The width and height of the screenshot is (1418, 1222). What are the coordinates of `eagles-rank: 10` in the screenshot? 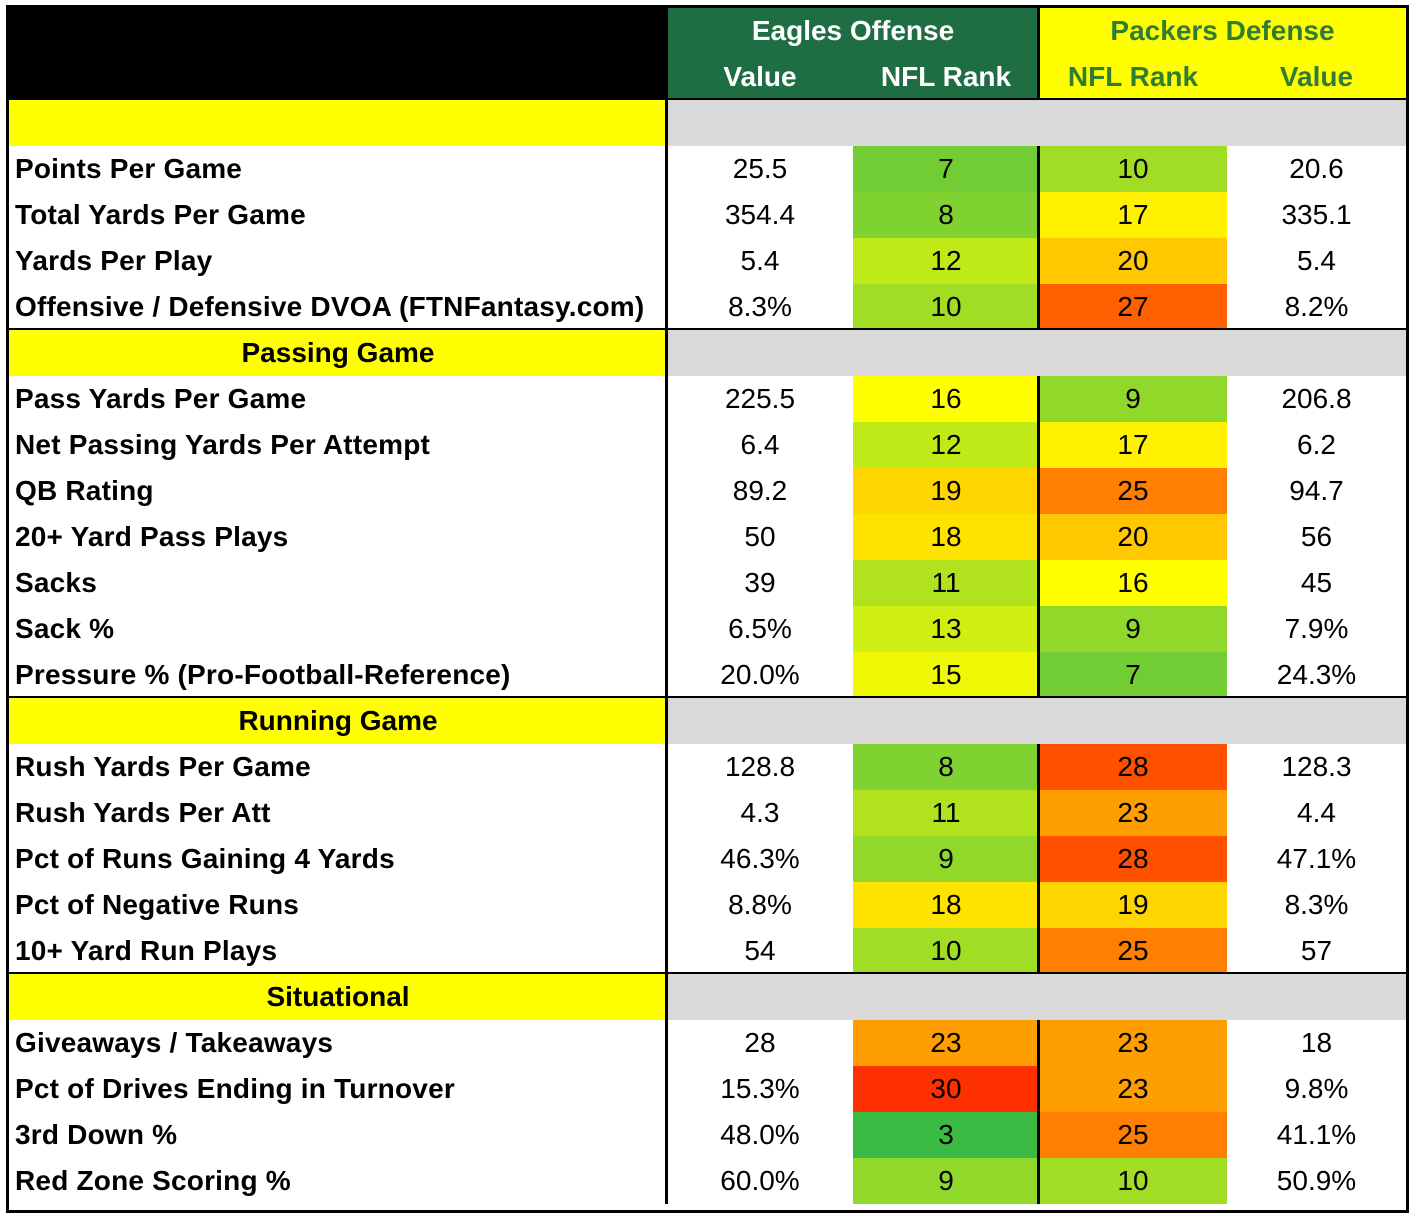 It's located at (946, 951).